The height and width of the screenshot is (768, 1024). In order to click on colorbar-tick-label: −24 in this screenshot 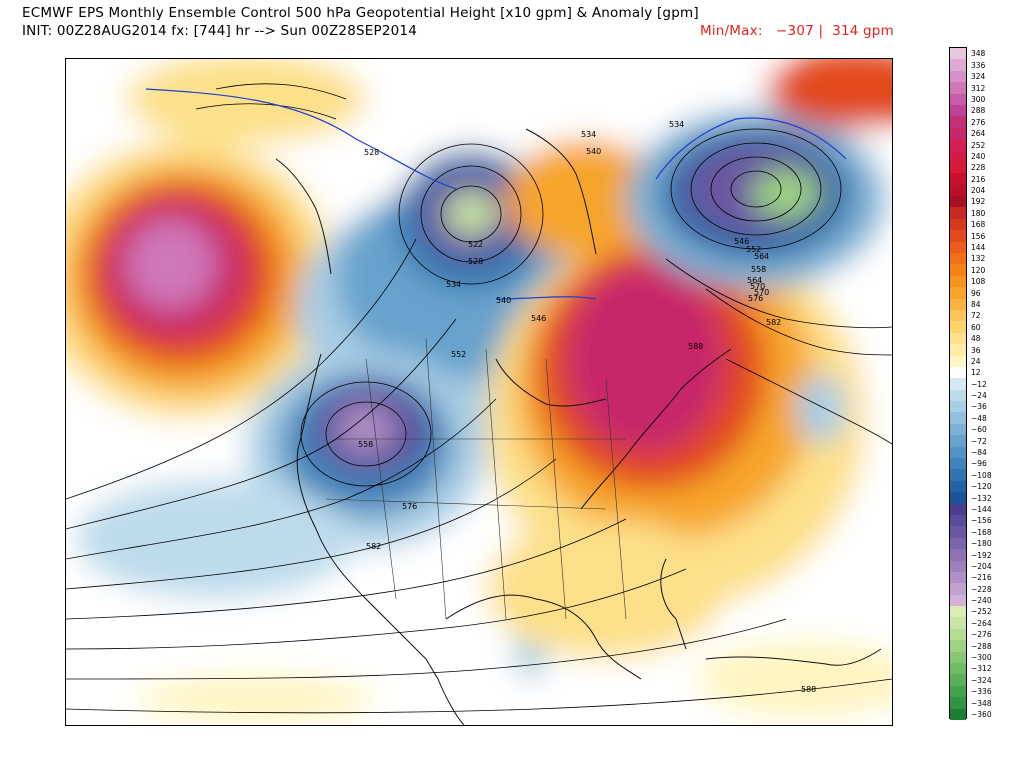, I will do `click(979, 396)`.